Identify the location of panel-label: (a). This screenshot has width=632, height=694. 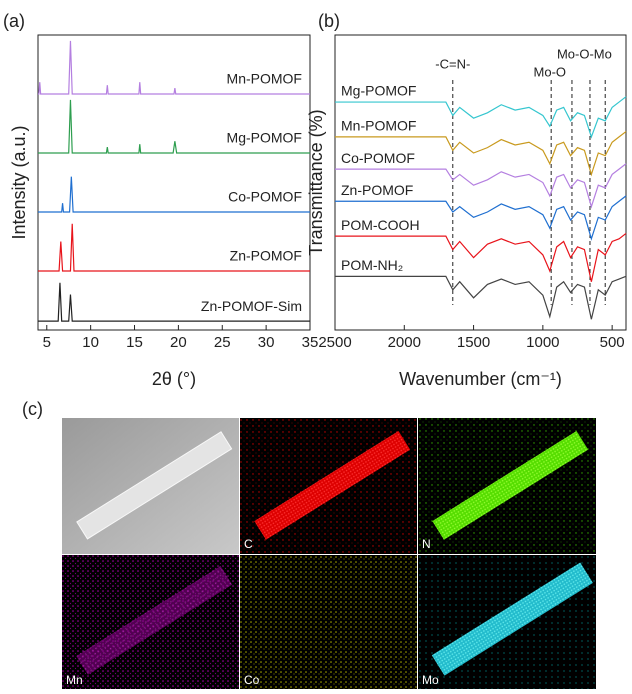
(14, 21).